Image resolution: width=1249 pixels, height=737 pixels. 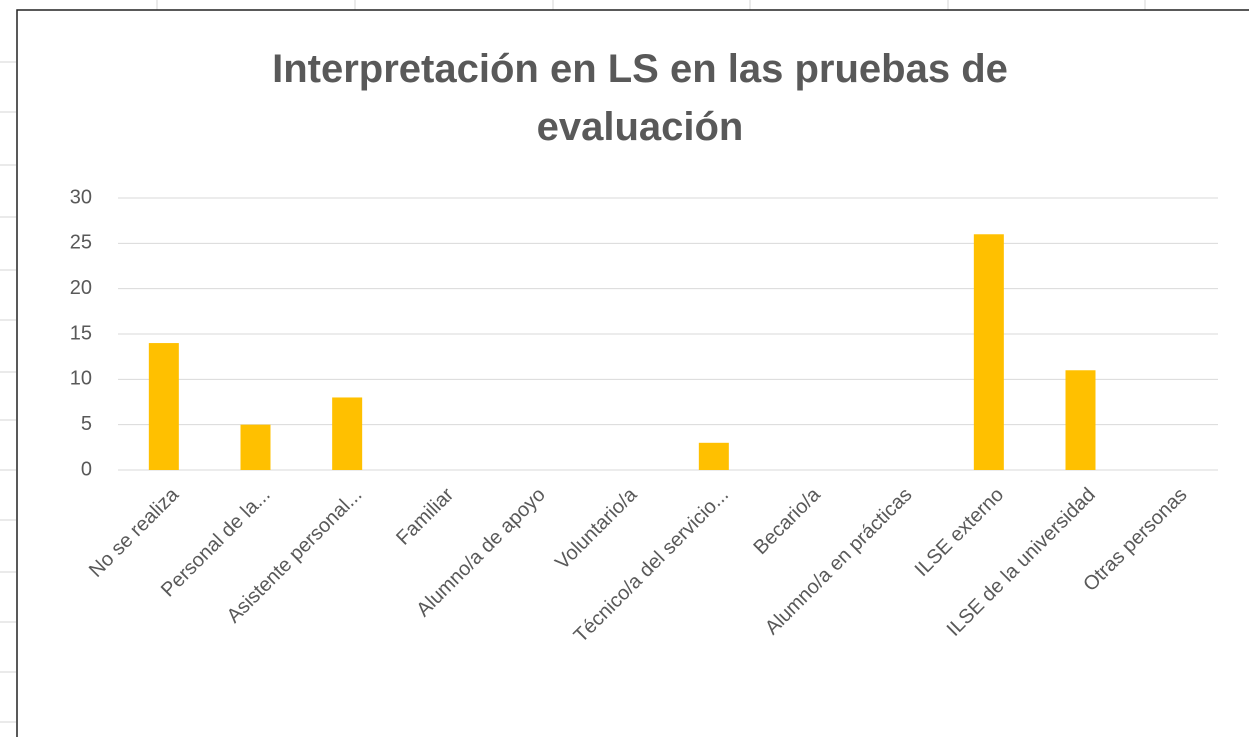 What do you see at coordinates (86, 424) in the screenshot?
I see `y-tick-label: 5` at bounding box center [86, 424].